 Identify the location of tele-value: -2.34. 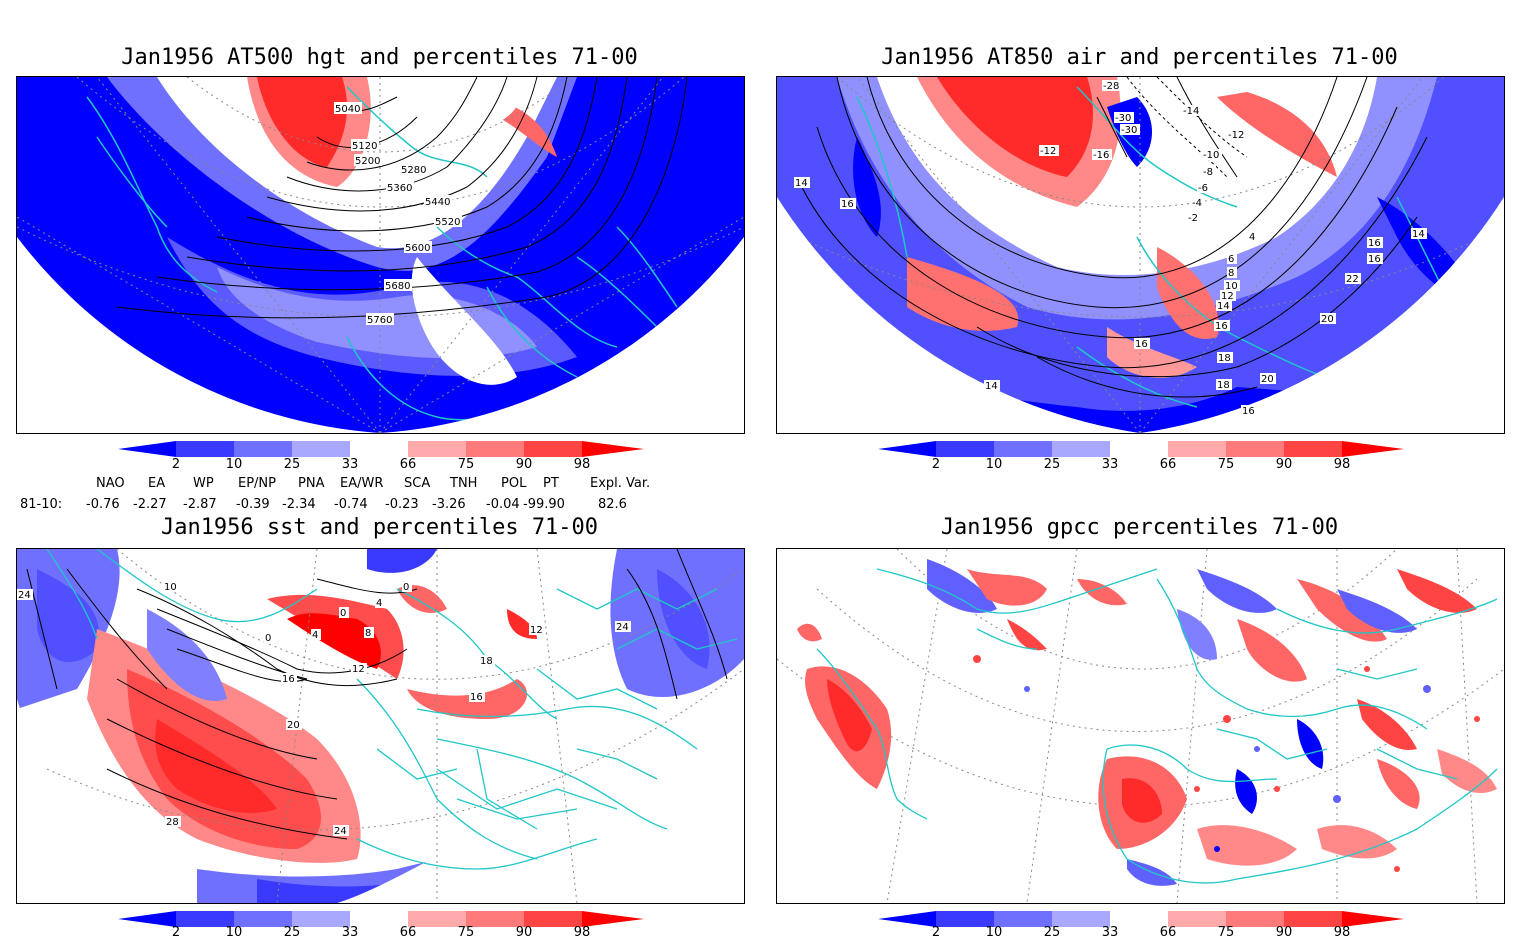
(299, 504).